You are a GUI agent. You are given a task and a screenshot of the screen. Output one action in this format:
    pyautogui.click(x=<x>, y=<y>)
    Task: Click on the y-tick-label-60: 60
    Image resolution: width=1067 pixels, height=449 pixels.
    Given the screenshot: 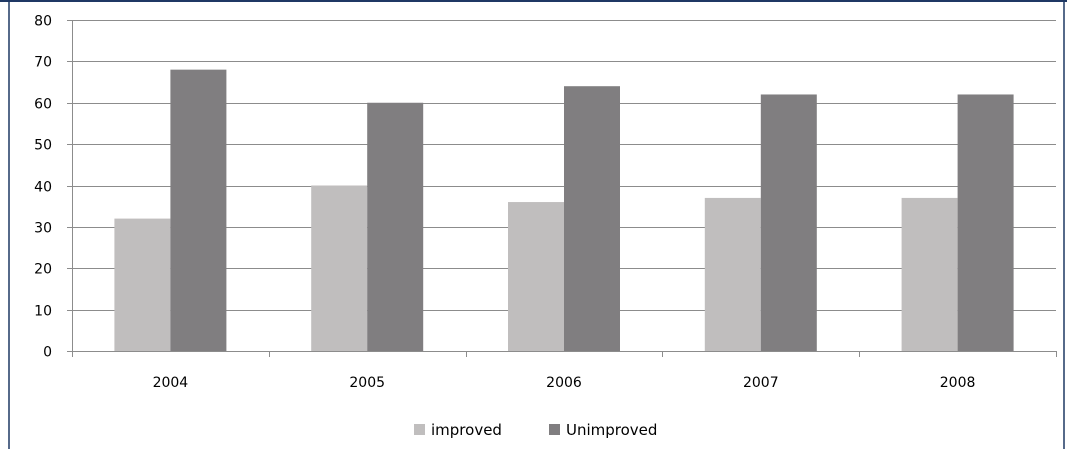 What is the action you would take?
    pyautogui.click(x=43, y=105)
    